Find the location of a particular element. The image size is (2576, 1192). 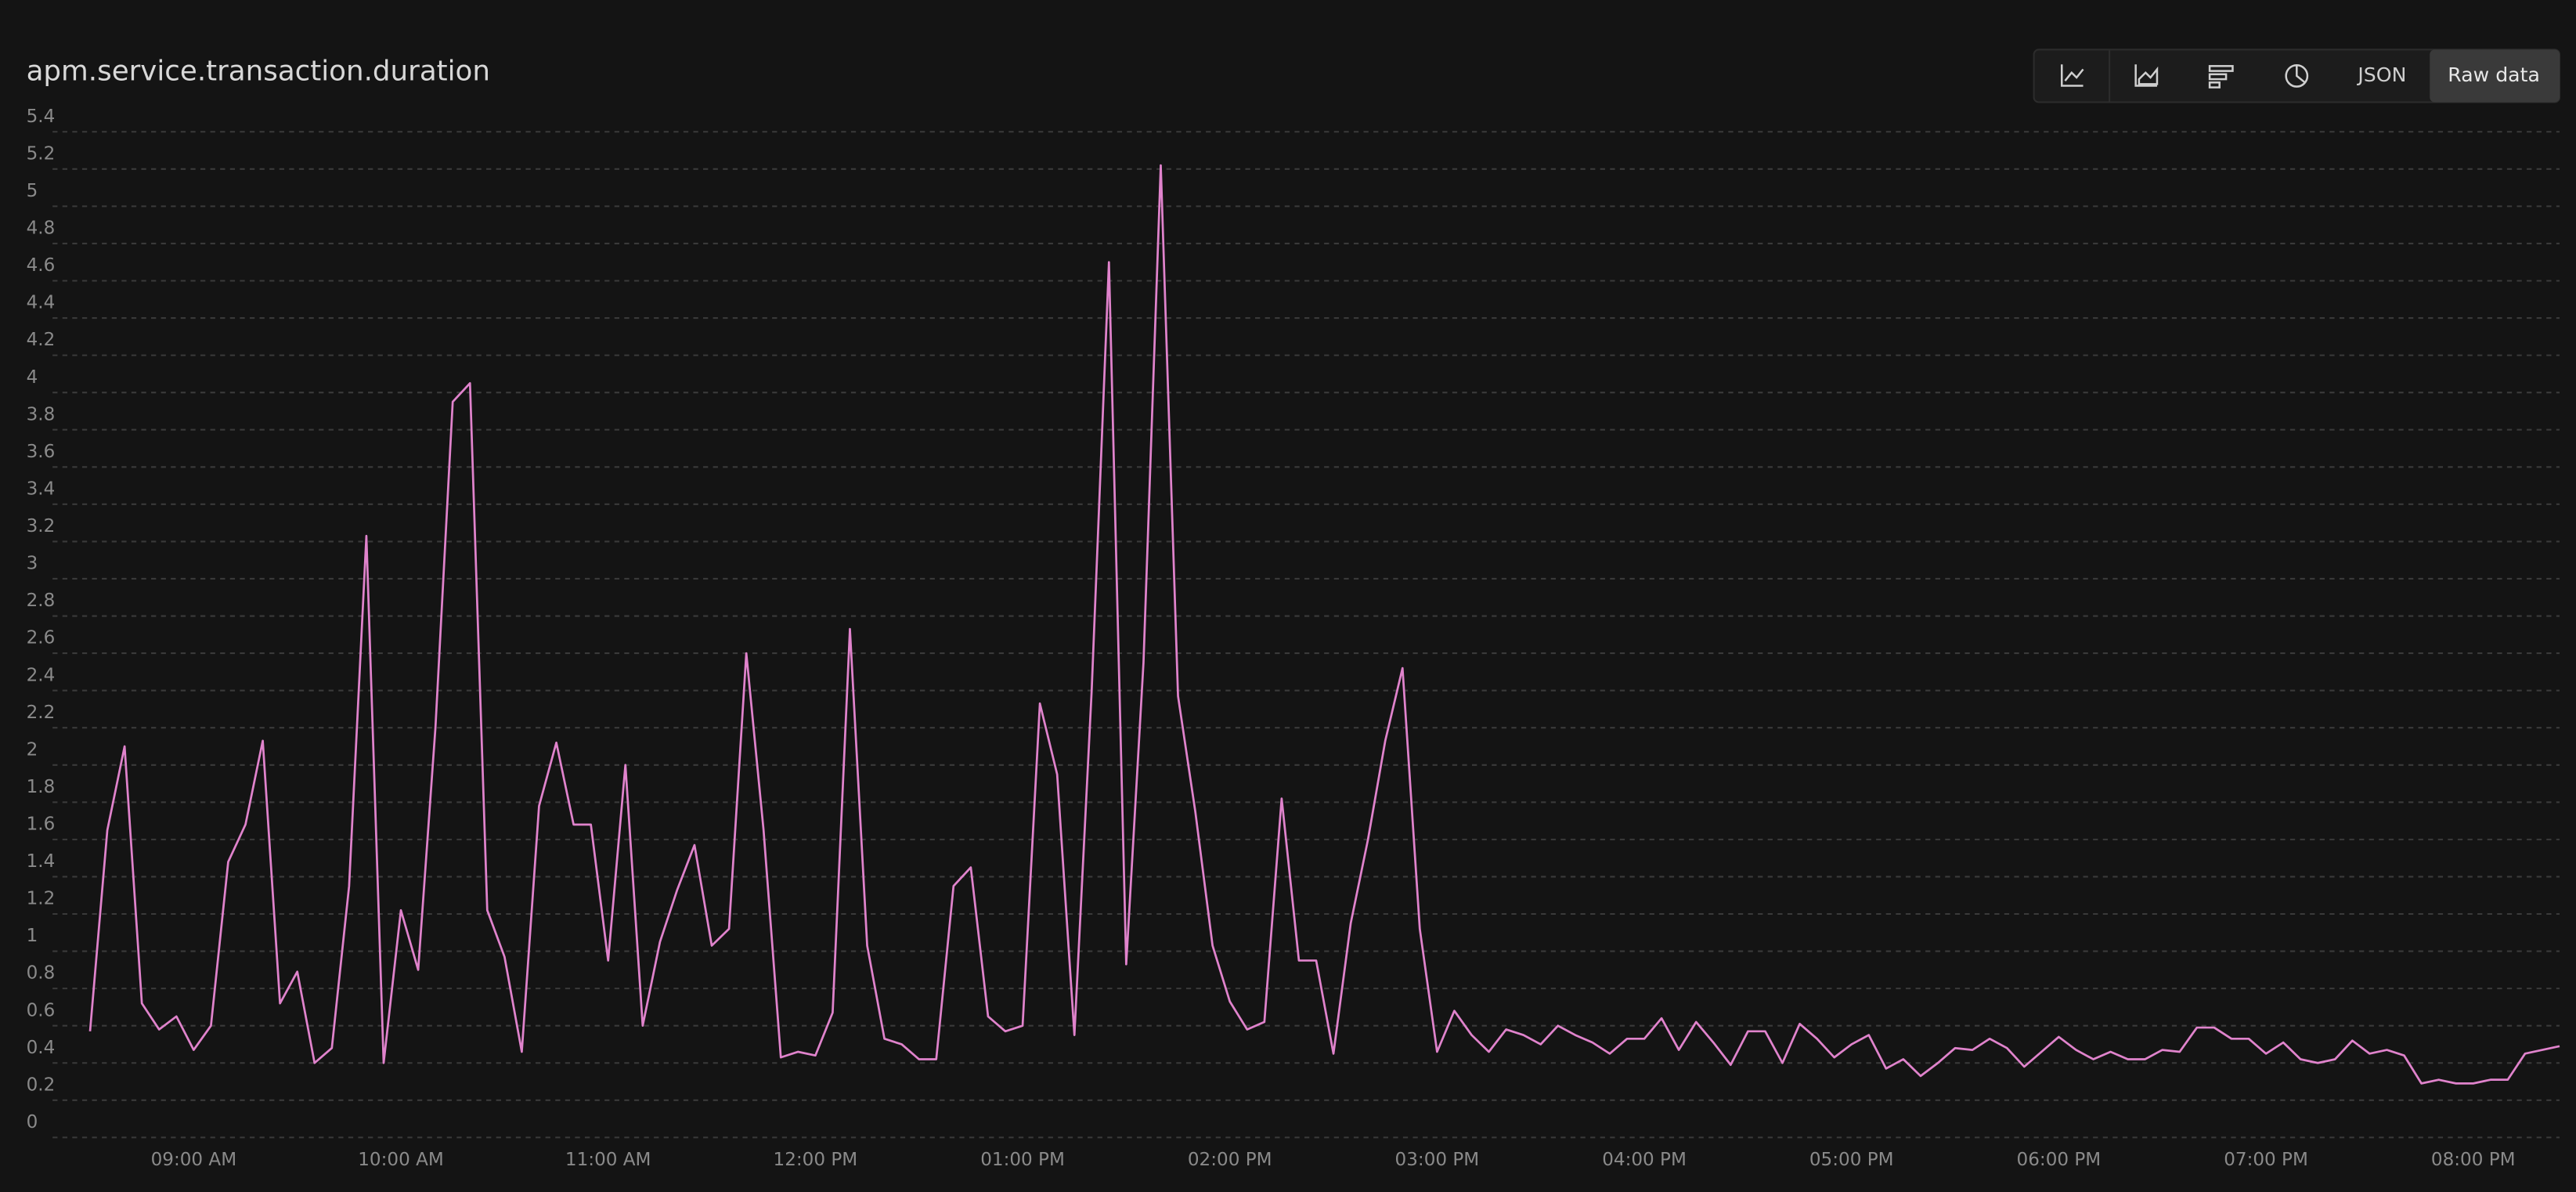

x-tick-label: 03:00 PM is located at coordinates (1437, 1160).